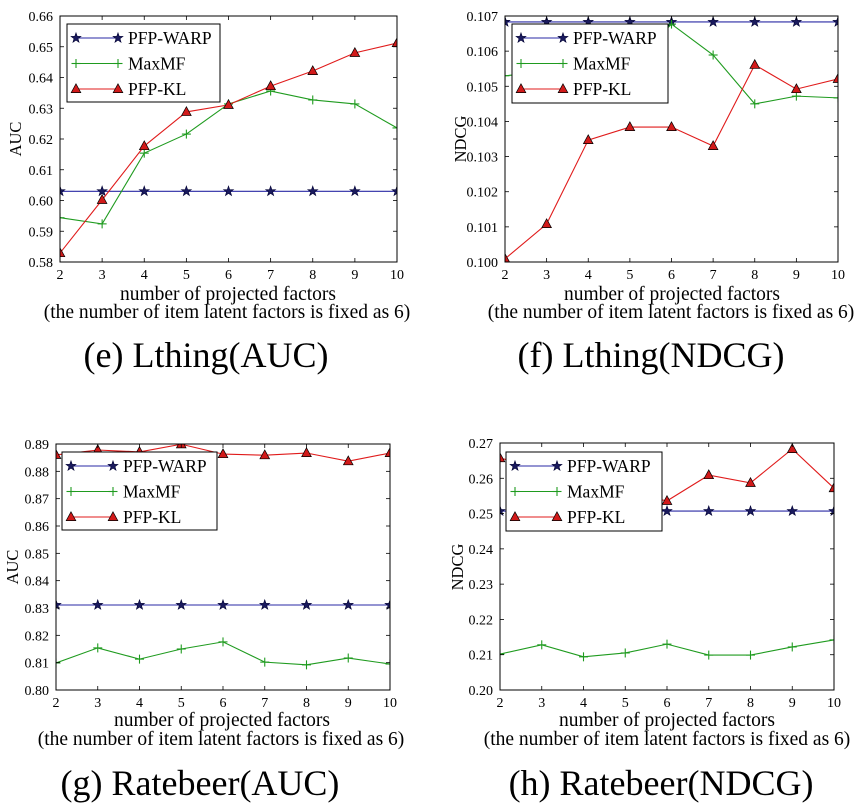 The width and height of the screenshot is (862, 806). I want to click on pfp-warp-marker-x6, so click(228, 191).